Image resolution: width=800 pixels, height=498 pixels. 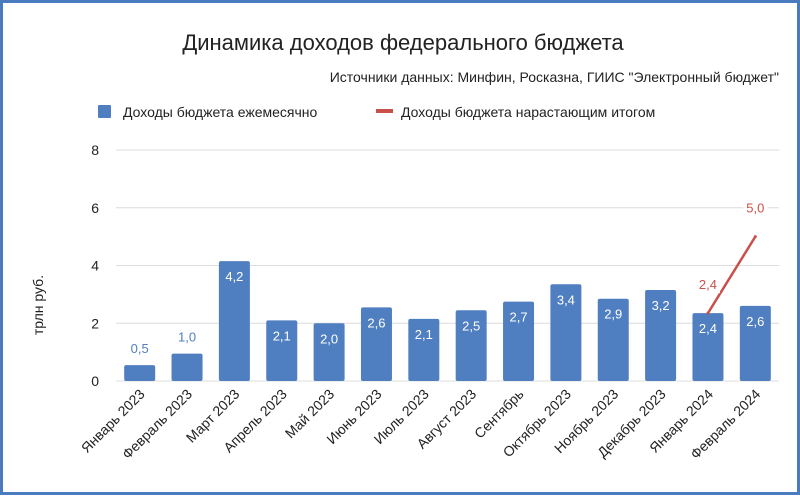 What do you see at coordinates (220, 112) in the screenshot?
I see `legend-label-bars: Доходы бюджета ежемесячно` at bounding box center [220, 112].